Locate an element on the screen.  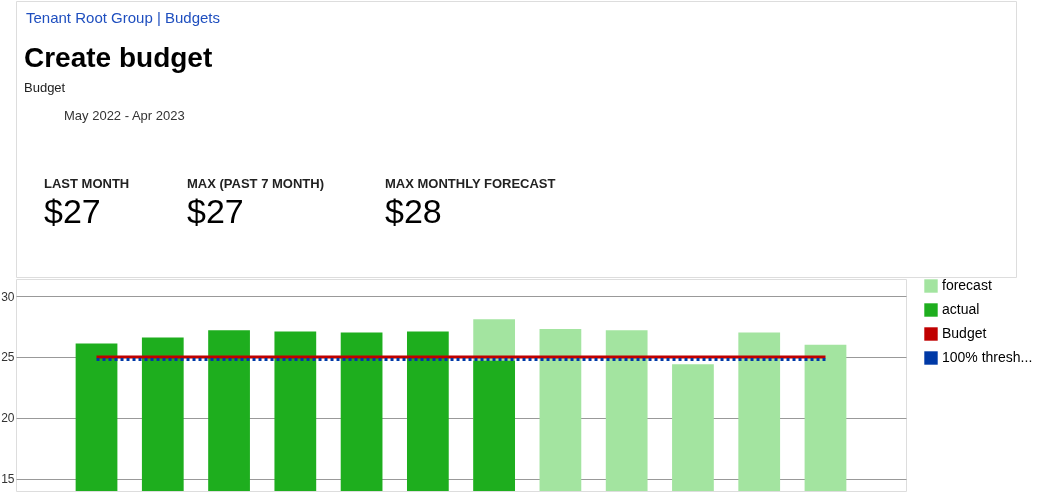
y-tick-label: 30 is located at coordinates (8, 296).